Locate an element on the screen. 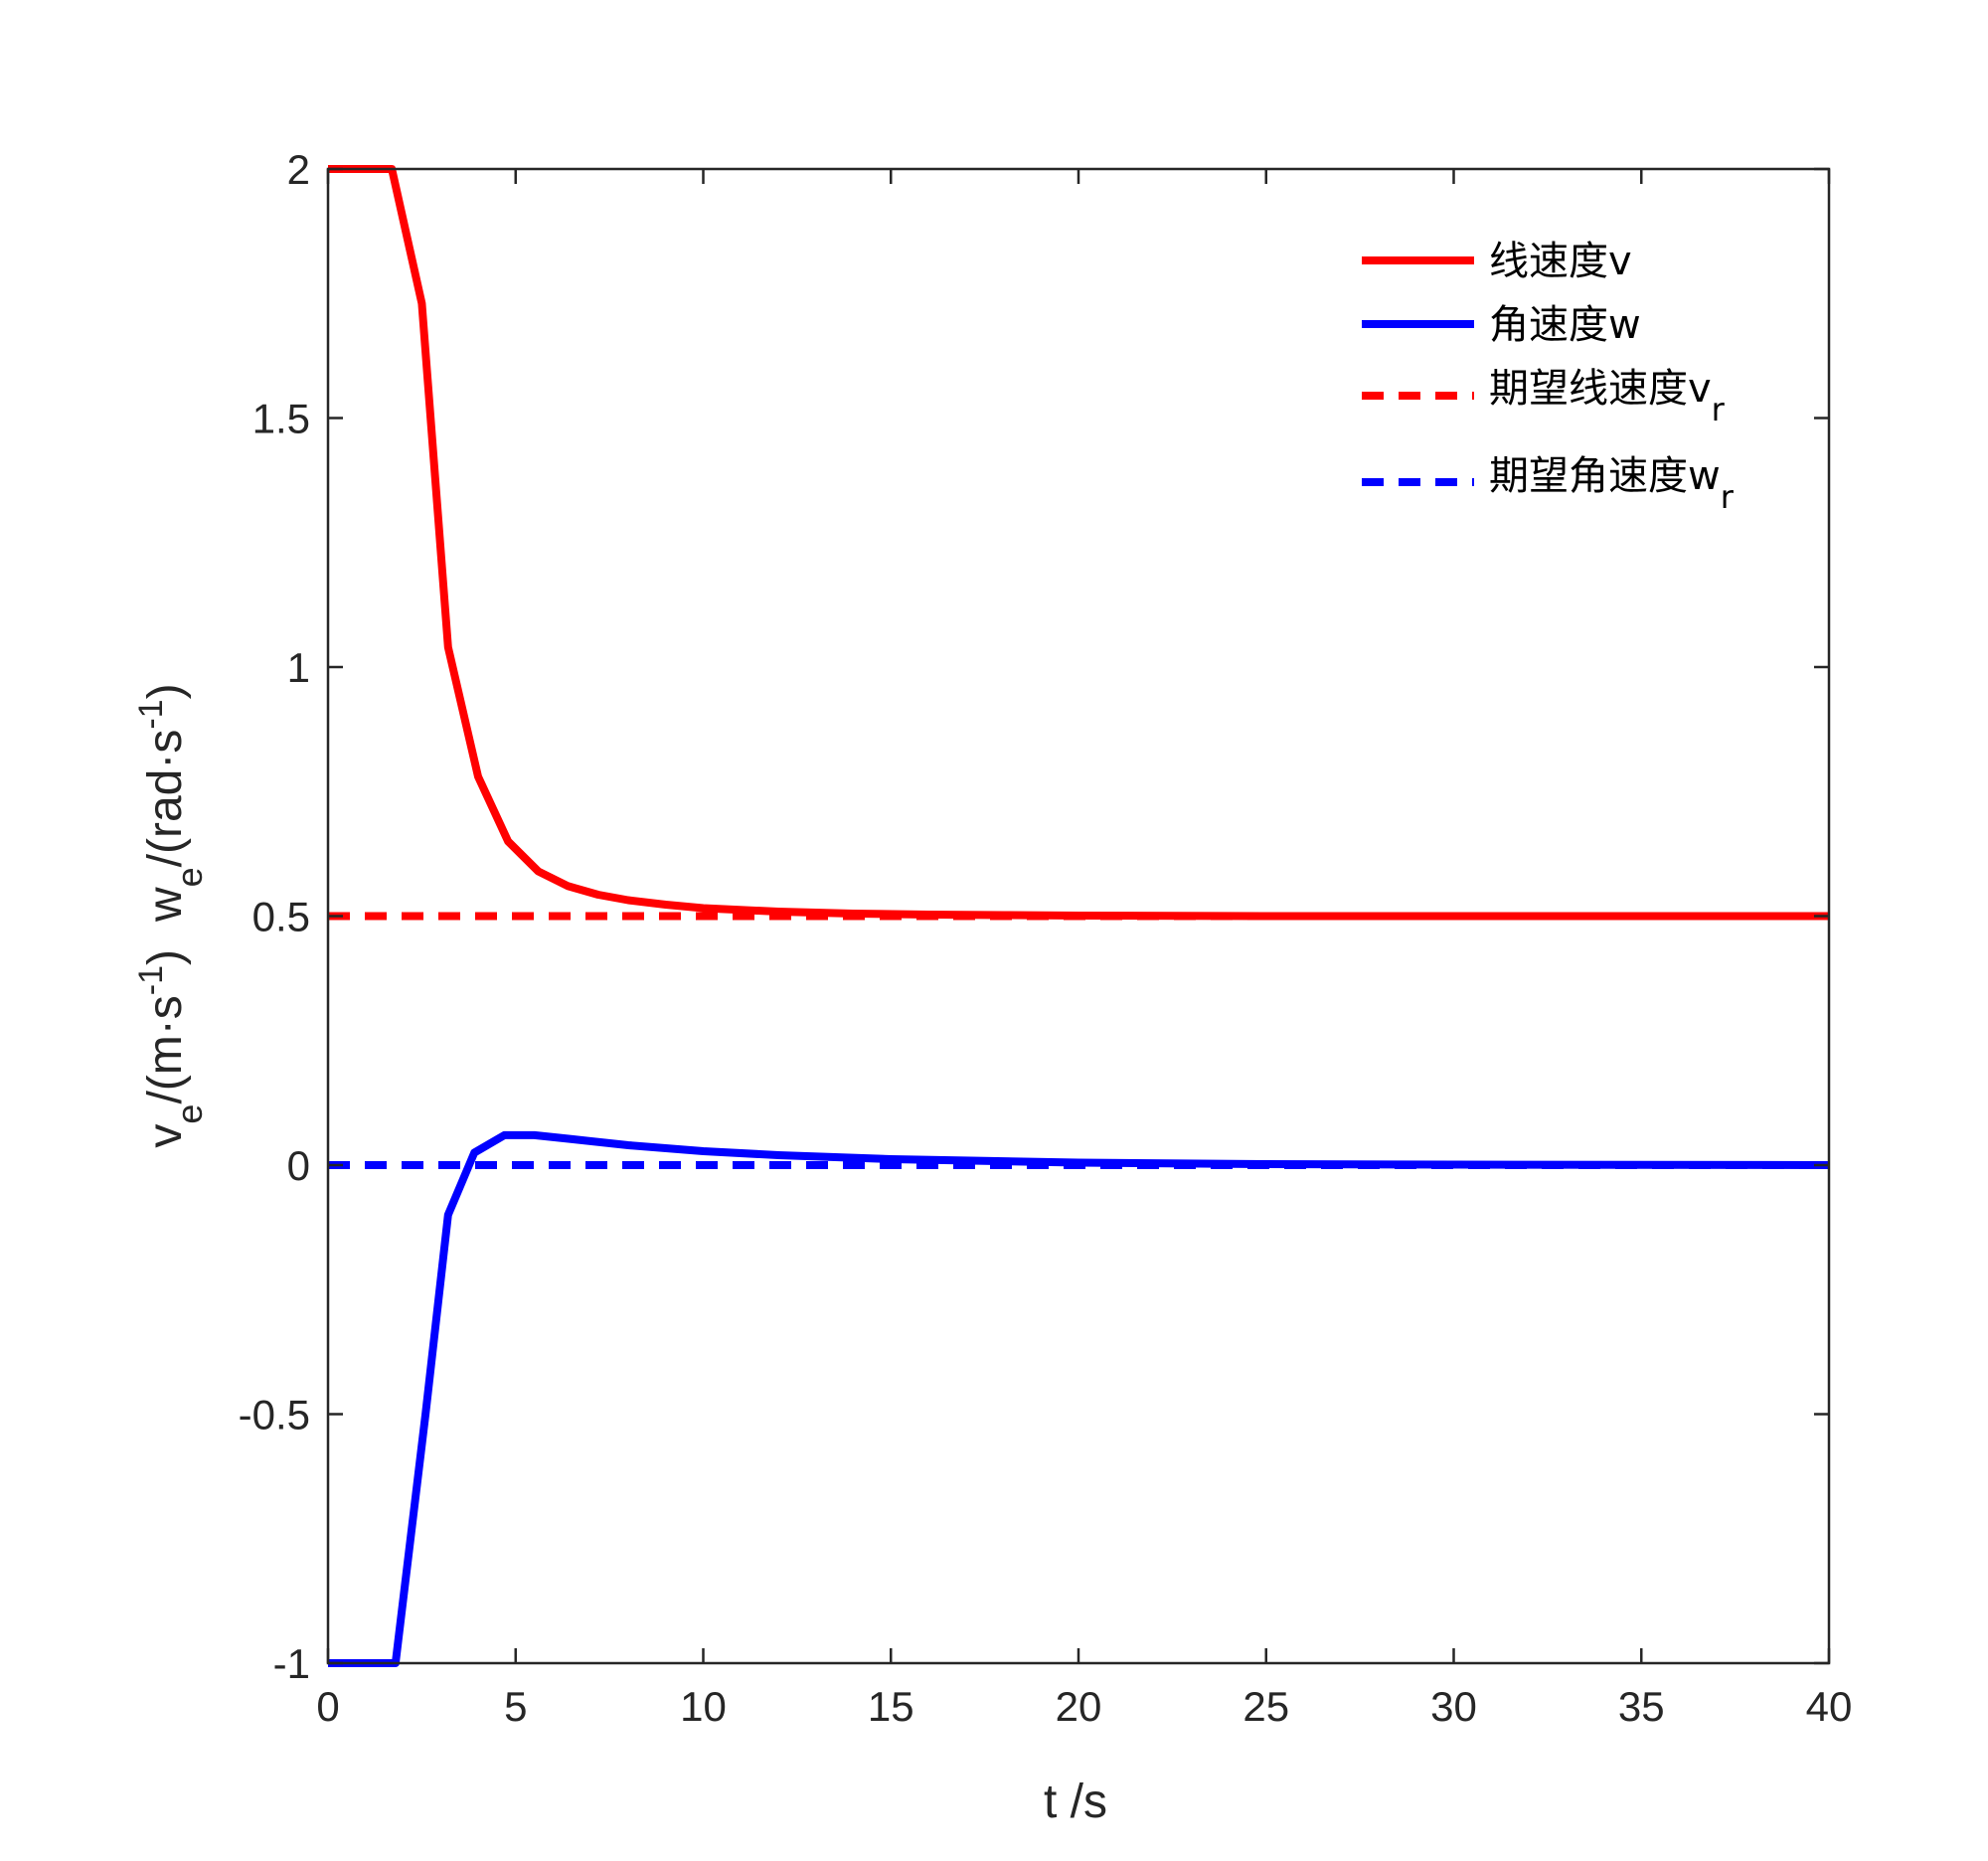 This screenshot has height=1861, width=1988. legend-label-linear-velocity: 线速度v is located at coordinates (1560, 261).